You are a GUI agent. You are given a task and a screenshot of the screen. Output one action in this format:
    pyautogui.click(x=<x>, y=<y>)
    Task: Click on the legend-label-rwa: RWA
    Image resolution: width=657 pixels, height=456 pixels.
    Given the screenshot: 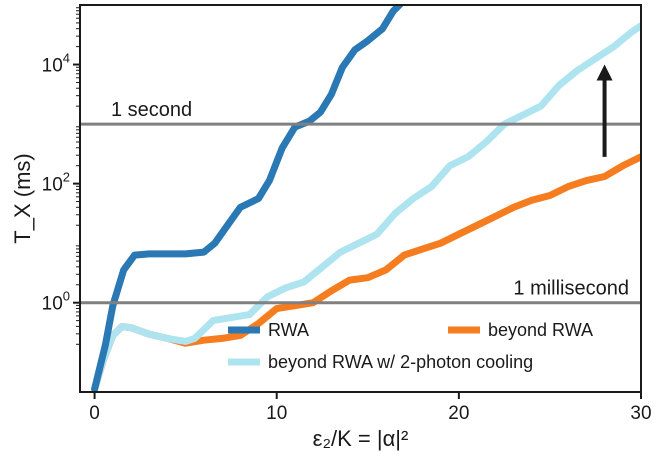 What is the action you would take?
    pyautogui.click(x=288, y=330)
    